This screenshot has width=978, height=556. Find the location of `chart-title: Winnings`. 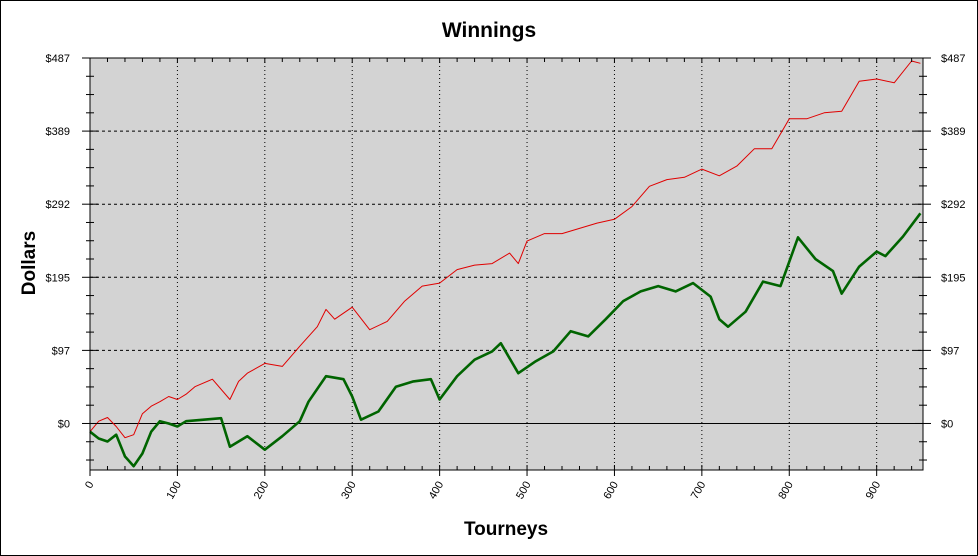

chart-title: Winnings is located at coordinates (489, 30).